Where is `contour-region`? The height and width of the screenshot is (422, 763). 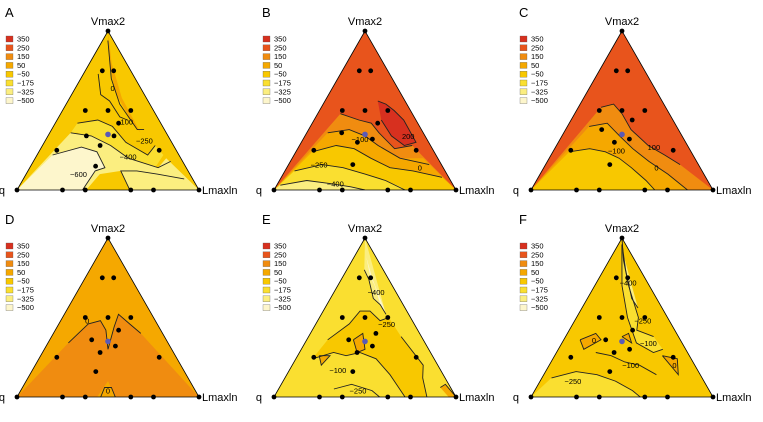 contour-region is located at coordinates (108, 355).